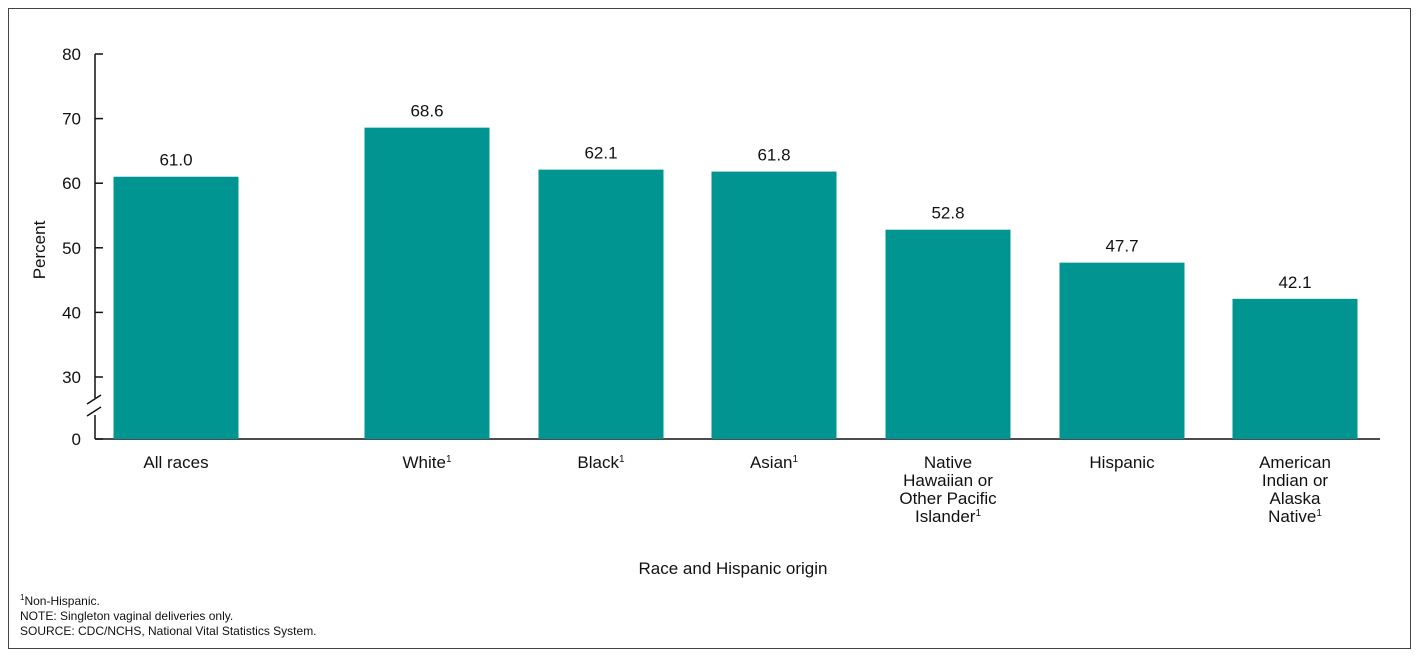  What do you see at coordinates (600, 153) in the screenshot?
I see `bar-value-label: 62.1` at bounding box center [600, 153].